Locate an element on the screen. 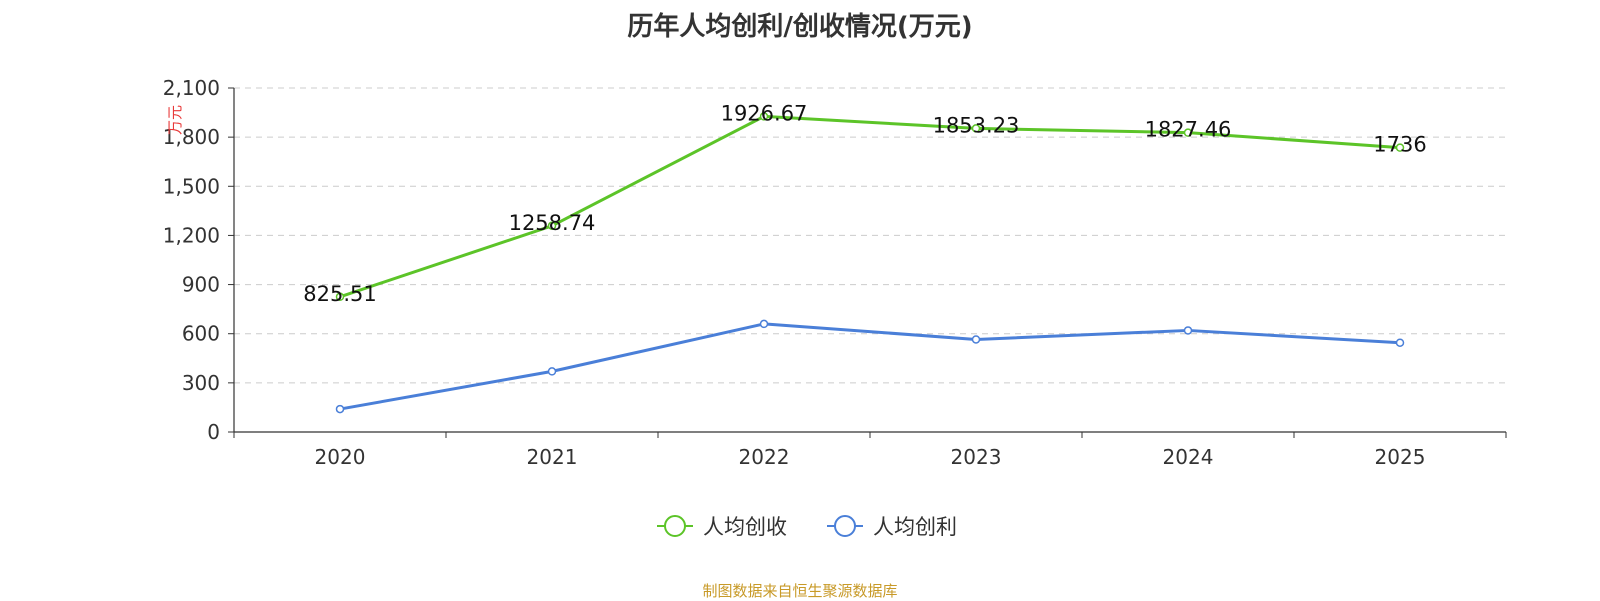 The image size is (1600, 601). data-label: 1736 is located at coordinates (1399, 145).